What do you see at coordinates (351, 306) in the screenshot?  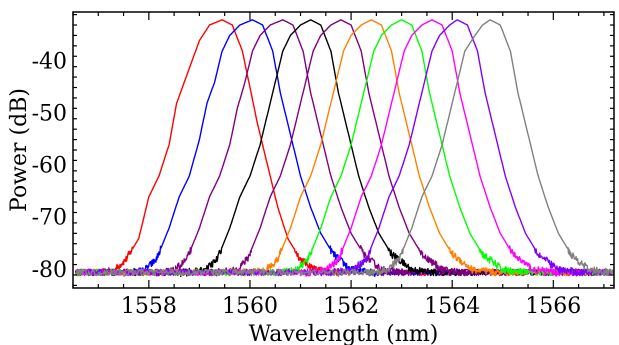 I see `x-tick-label: 1562` at bounding box center [351, 306].